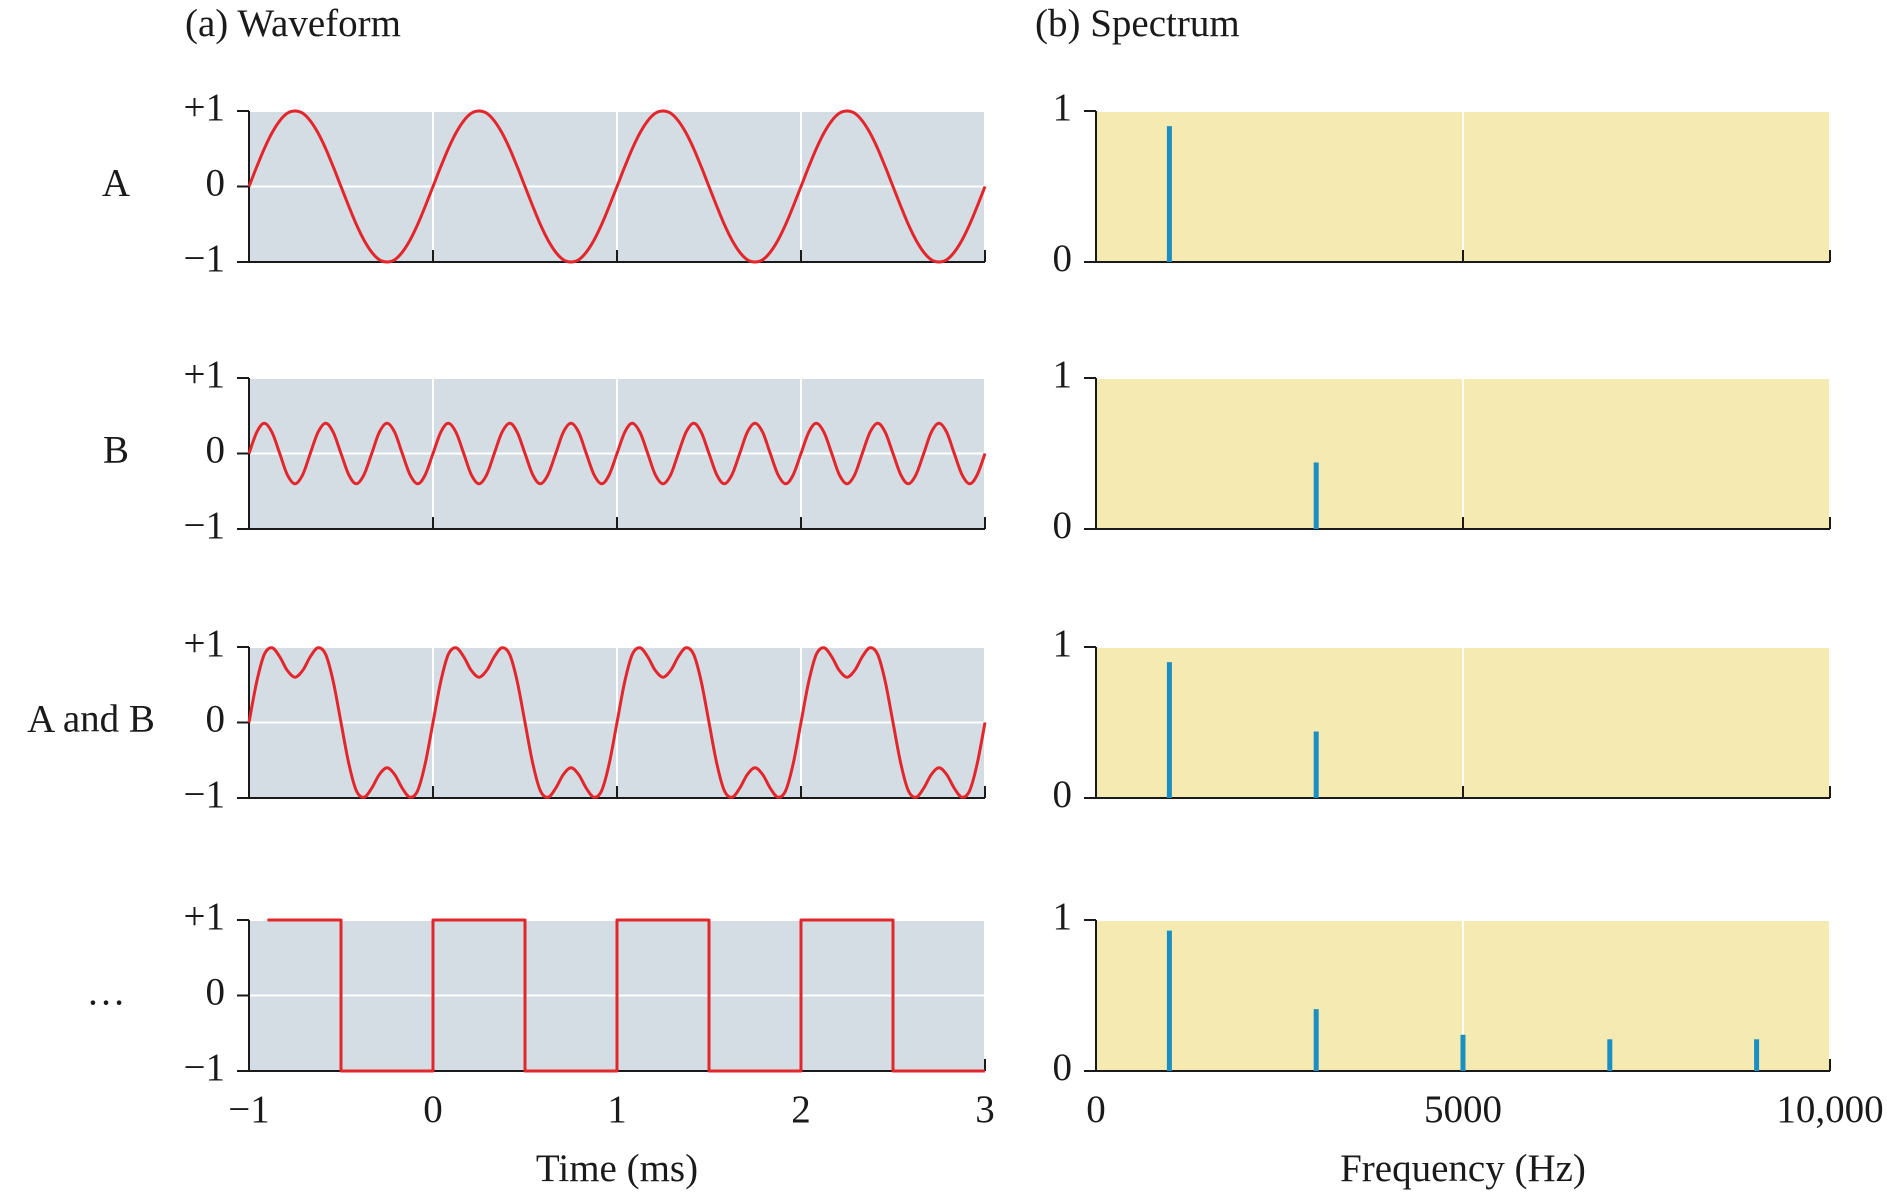 This screenshot has height=1194, width=1887. Describe the element at coordinates (116, 449) in the screenshot. I see `row-label: B` at that location.